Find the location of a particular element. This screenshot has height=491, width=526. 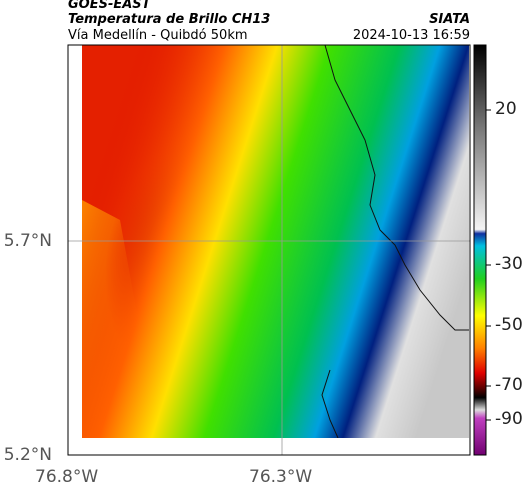

product: Temperatura de Brillo CH13 is located at coordinates (169, 19).